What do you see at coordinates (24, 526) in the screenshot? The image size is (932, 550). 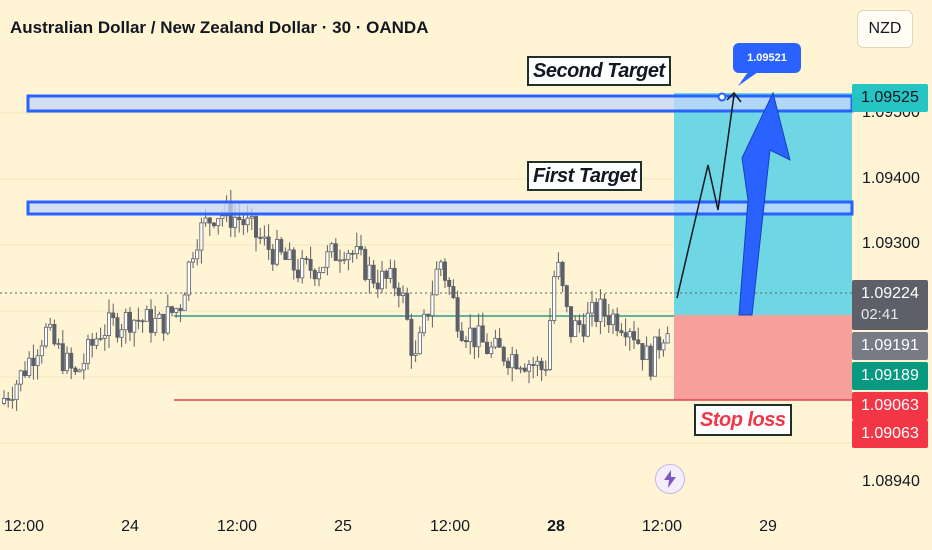 I see `x-tick-1: 12:00` at bounding box center [24, 526].